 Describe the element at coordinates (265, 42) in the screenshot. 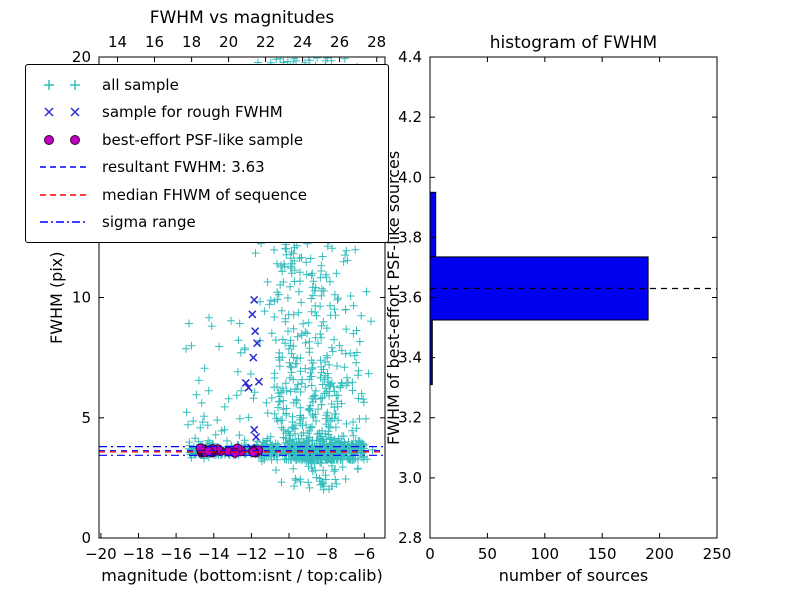

I see `top-tick-label: 22` at that location.